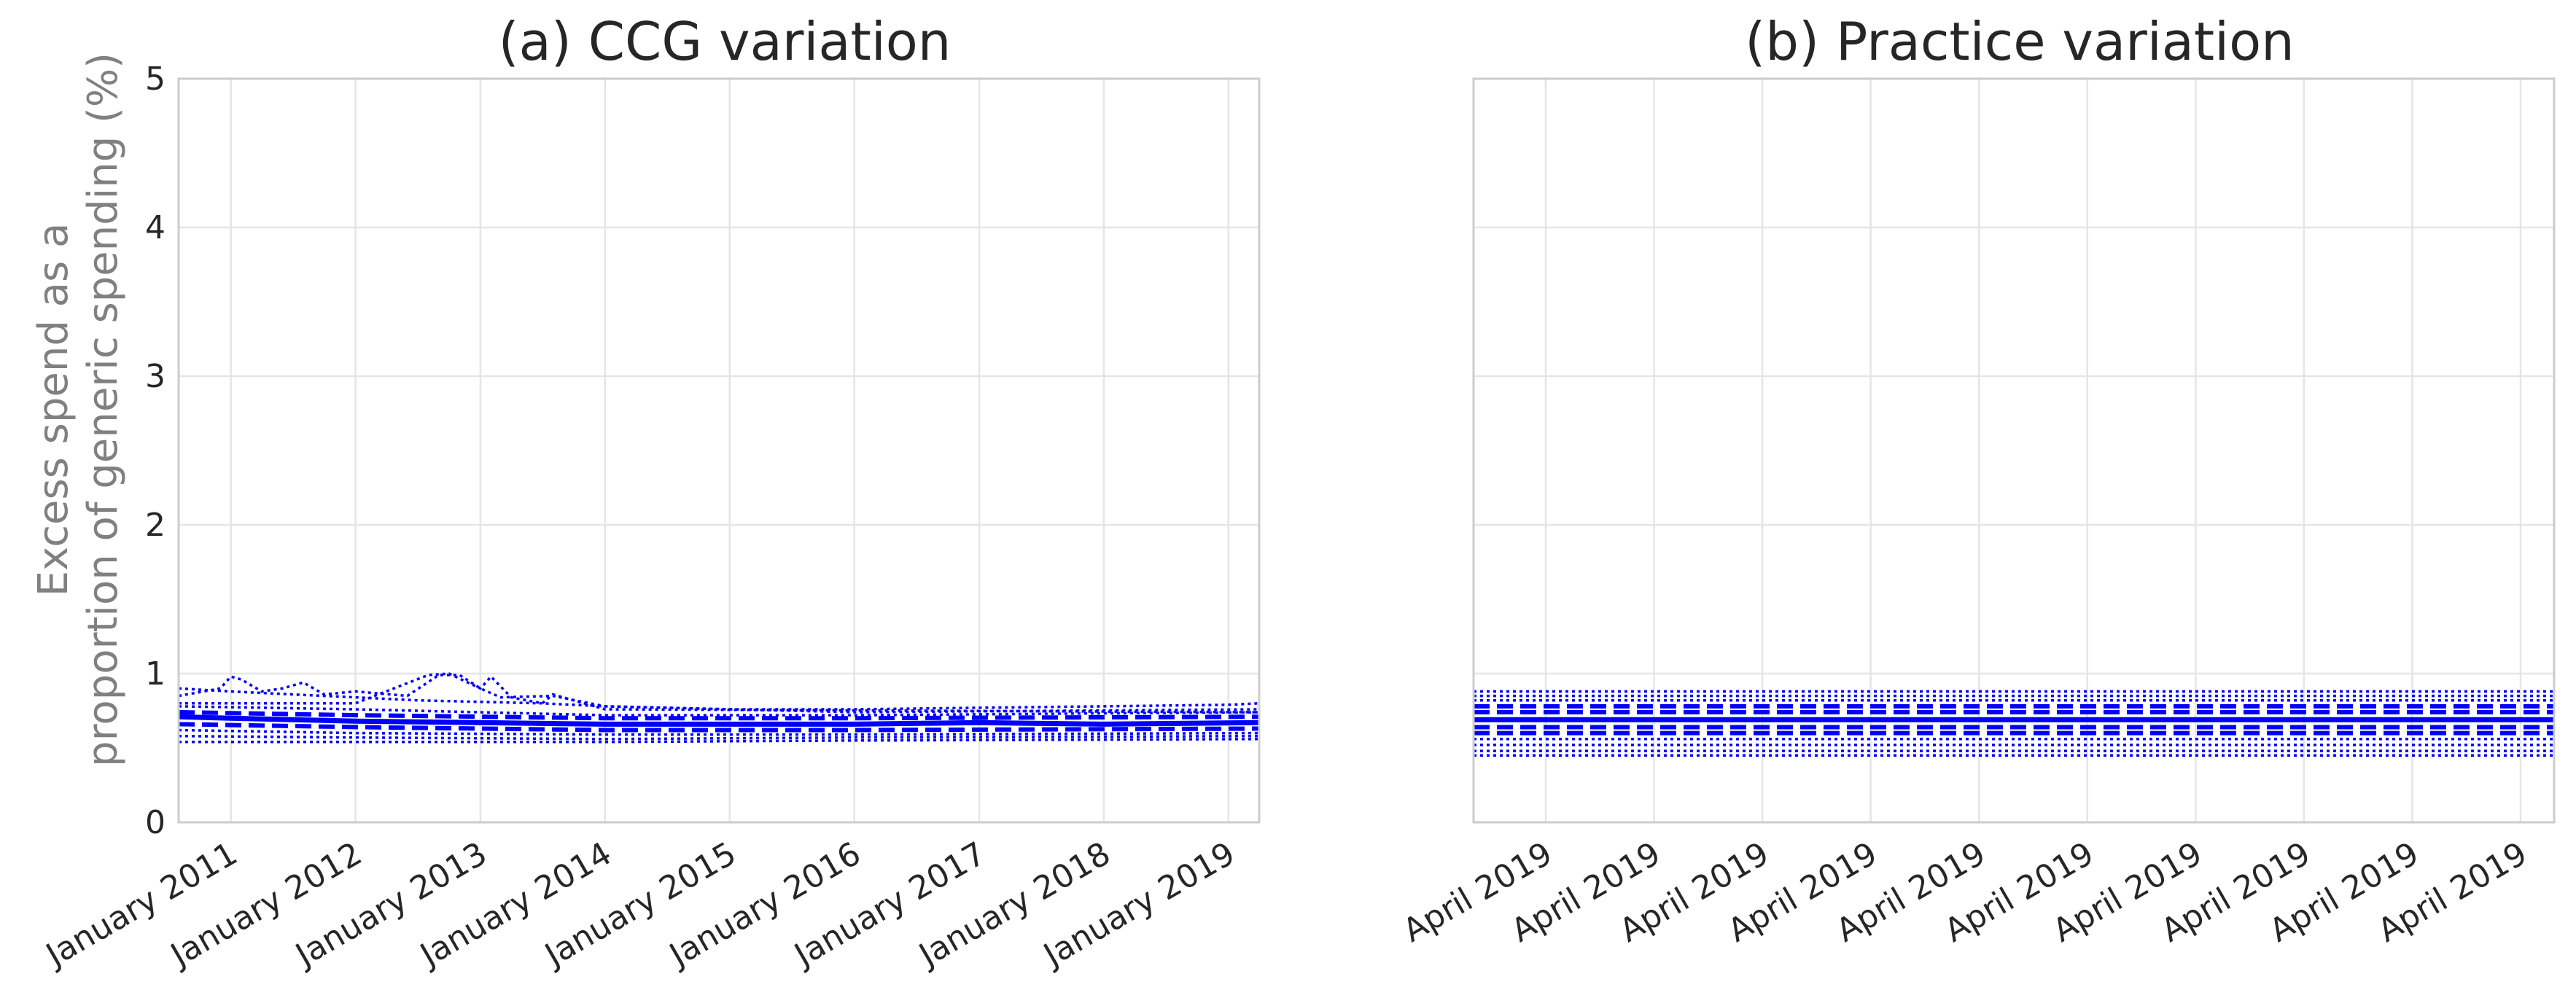 The height and width of the screenshot is (1006, 2576). I want to click on panel-b-series, so click(2014, 723).